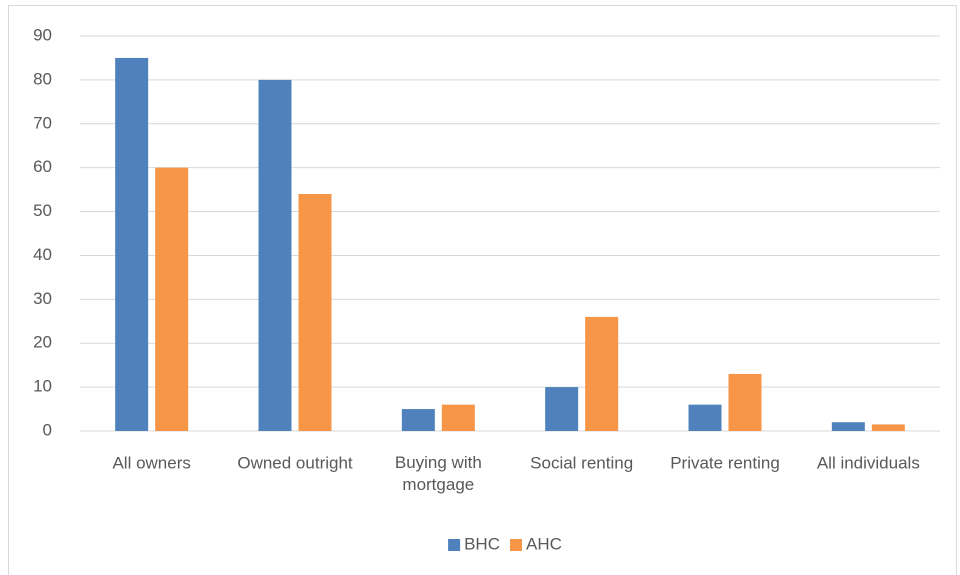  I want to click on y-tick-label: 0, so click(47, 429).